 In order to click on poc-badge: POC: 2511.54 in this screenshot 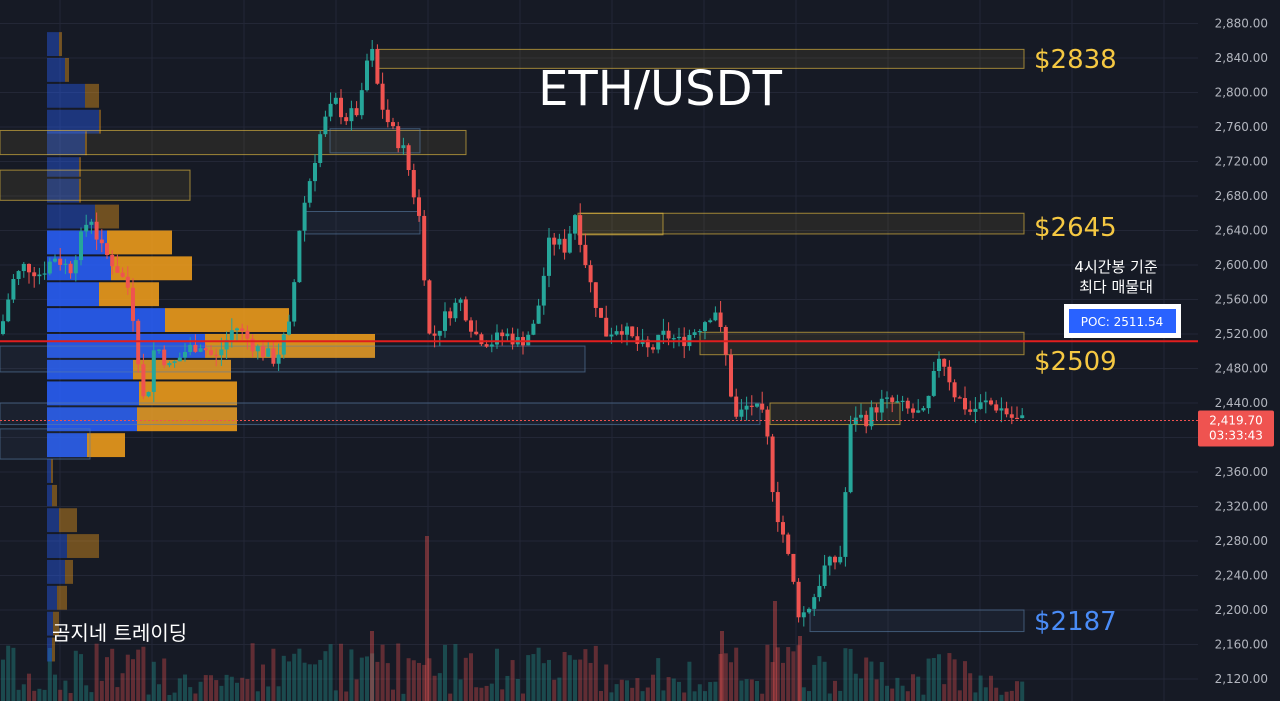, I will do `click(1122, 321)`.